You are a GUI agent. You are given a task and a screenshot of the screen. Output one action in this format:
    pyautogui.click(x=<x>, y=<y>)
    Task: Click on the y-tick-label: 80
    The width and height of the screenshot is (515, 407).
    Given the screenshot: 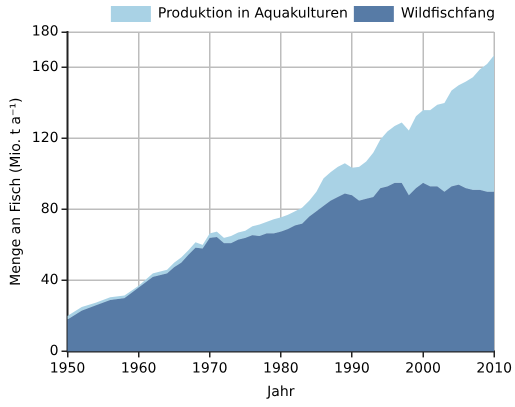 What is the action you would take?
    pyautogui.click(x=49, y=209)
    